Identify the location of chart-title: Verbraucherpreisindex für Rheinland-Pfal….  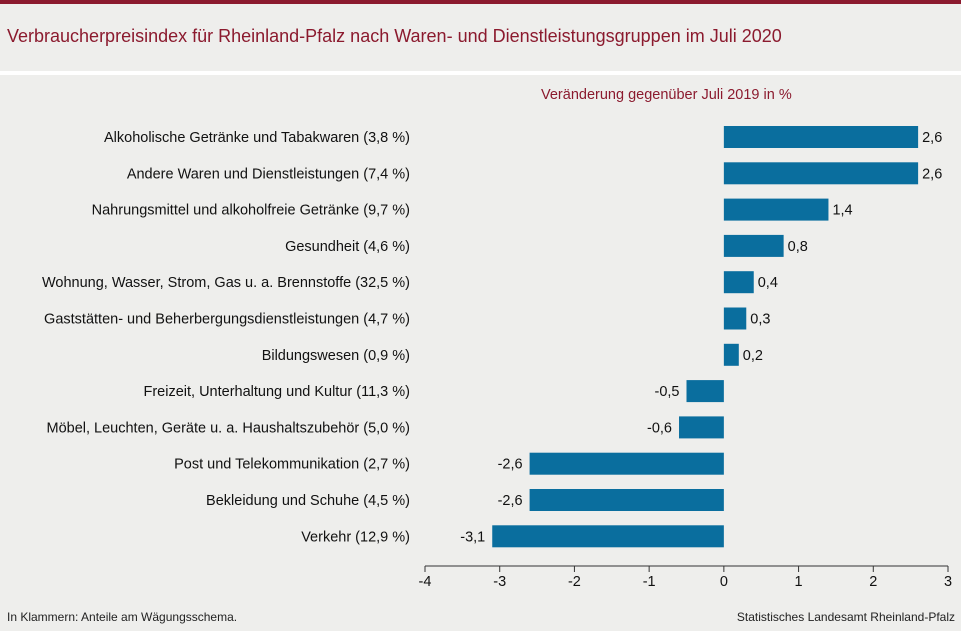
(394, 36).